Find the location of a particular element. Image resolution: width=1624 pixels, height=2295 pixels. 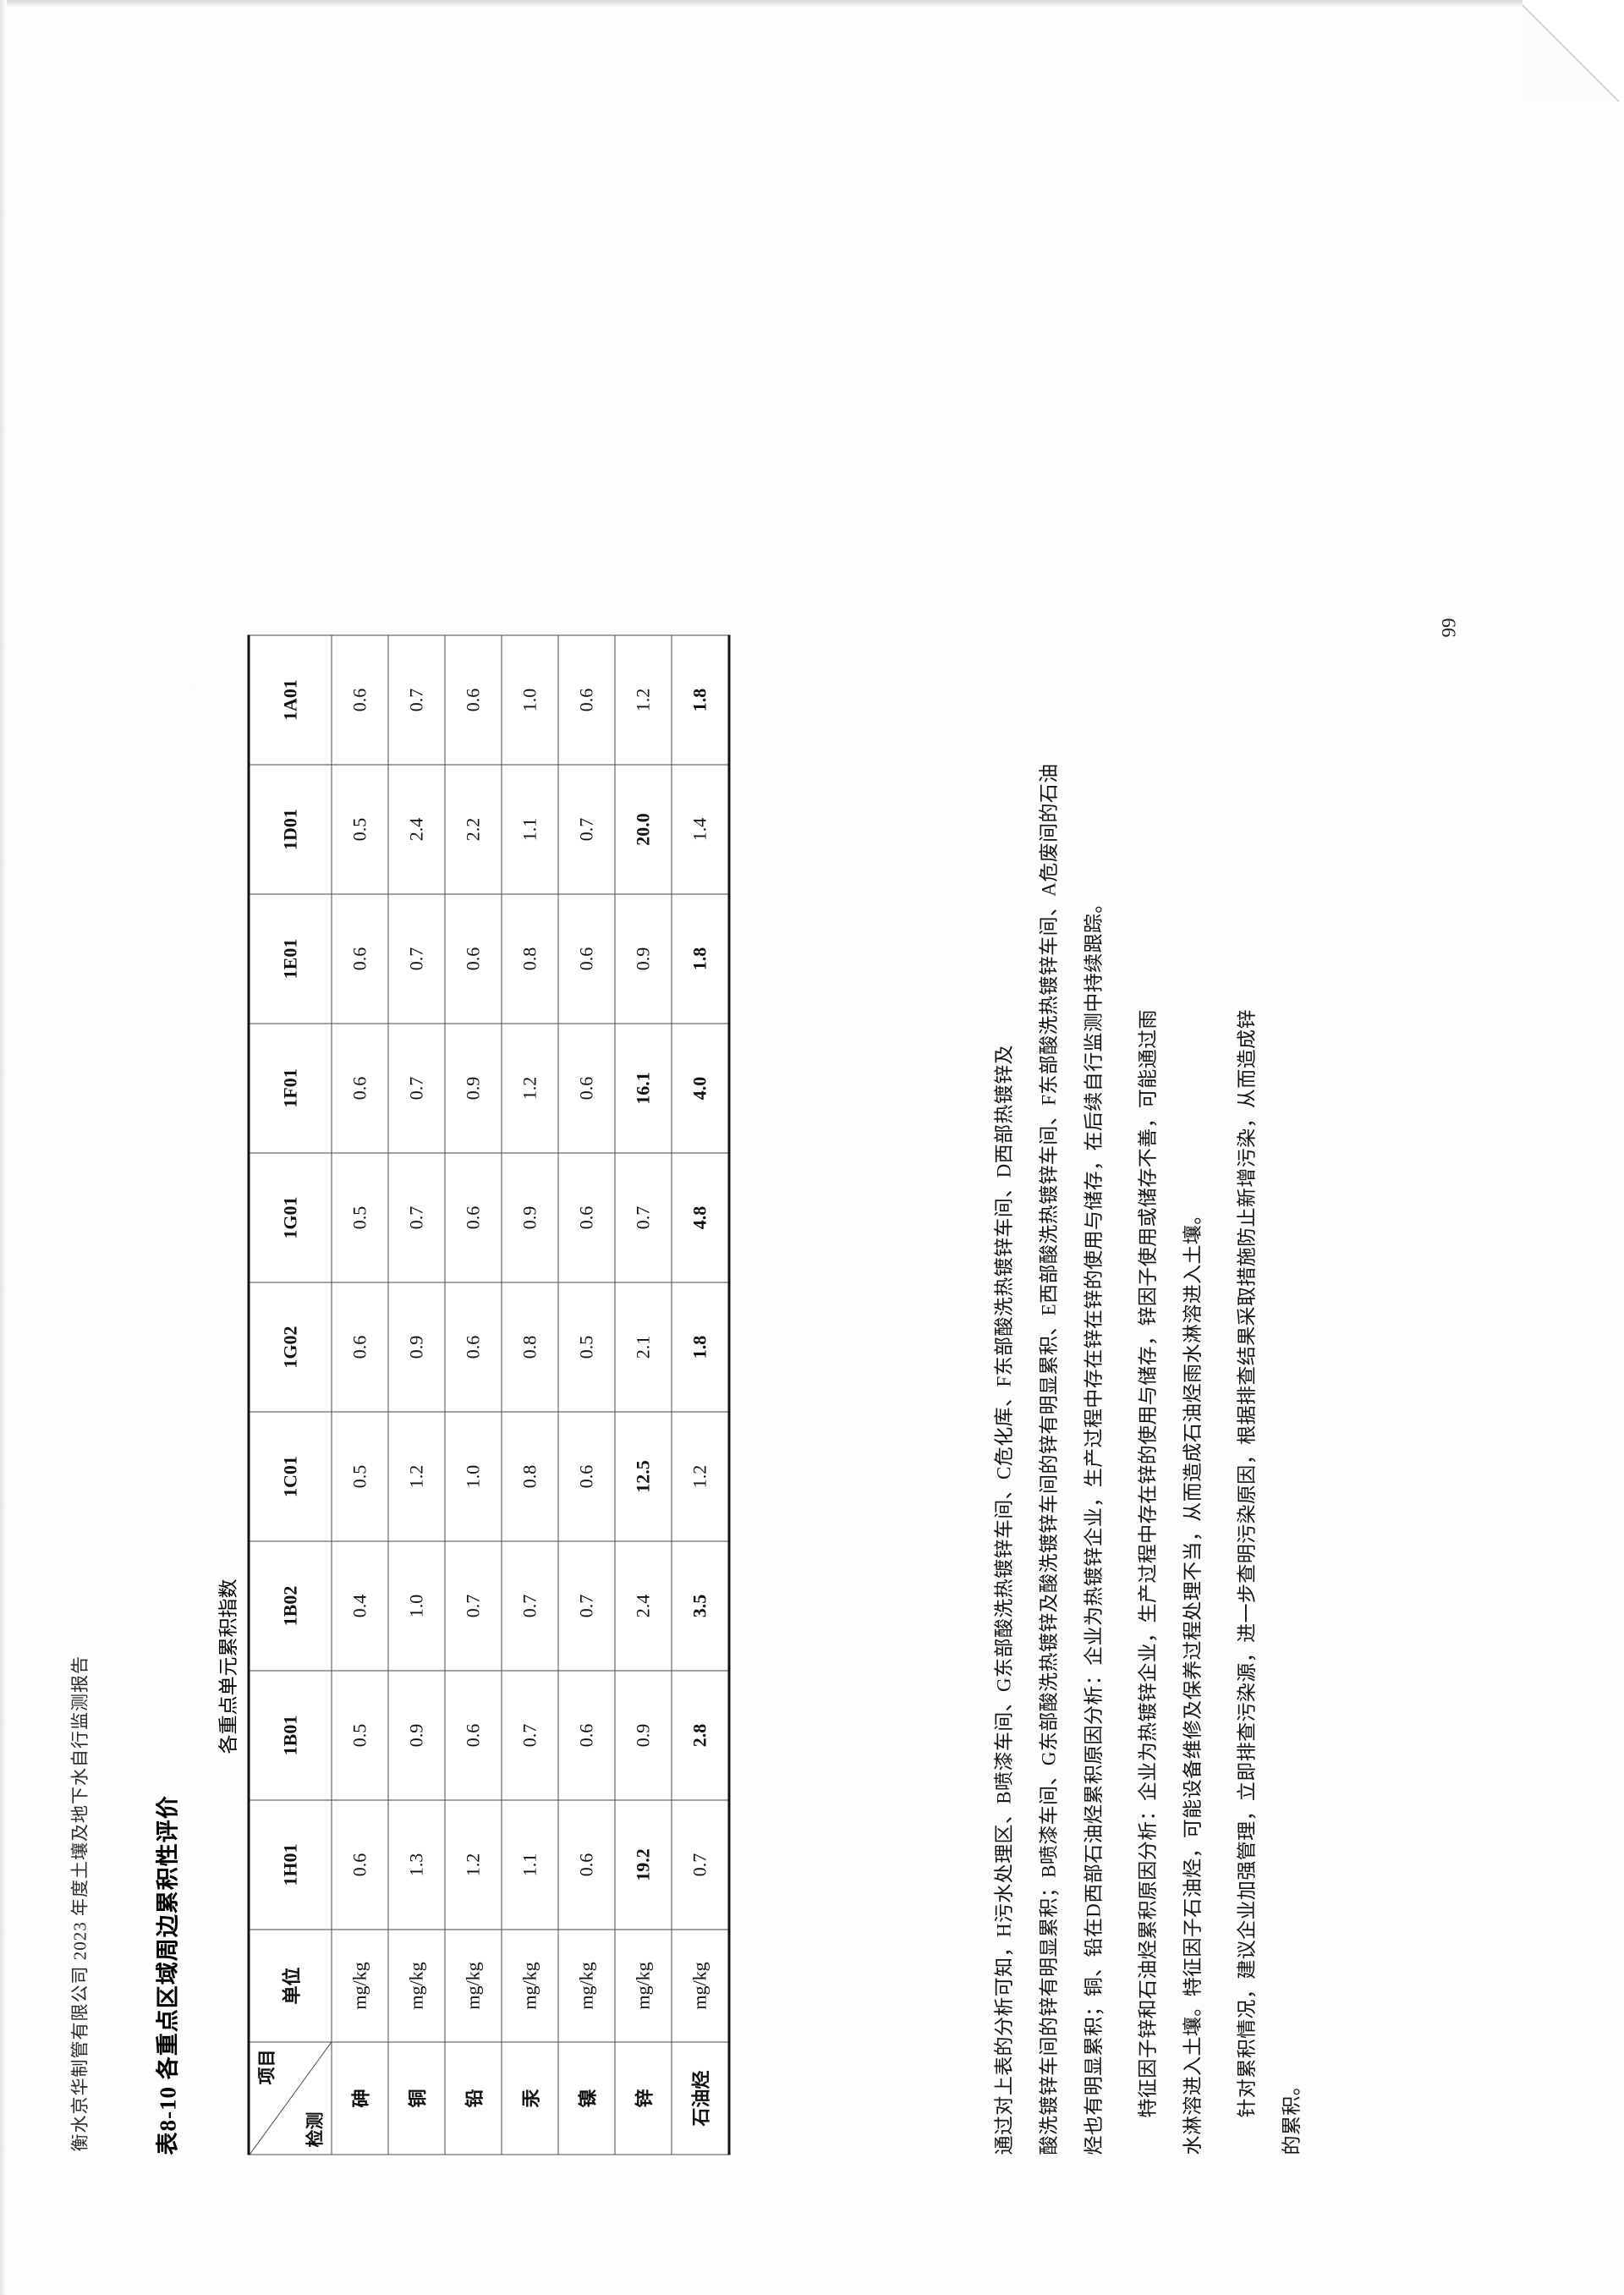

row-header-item: 镍 is located at coordinates (586, 2098).